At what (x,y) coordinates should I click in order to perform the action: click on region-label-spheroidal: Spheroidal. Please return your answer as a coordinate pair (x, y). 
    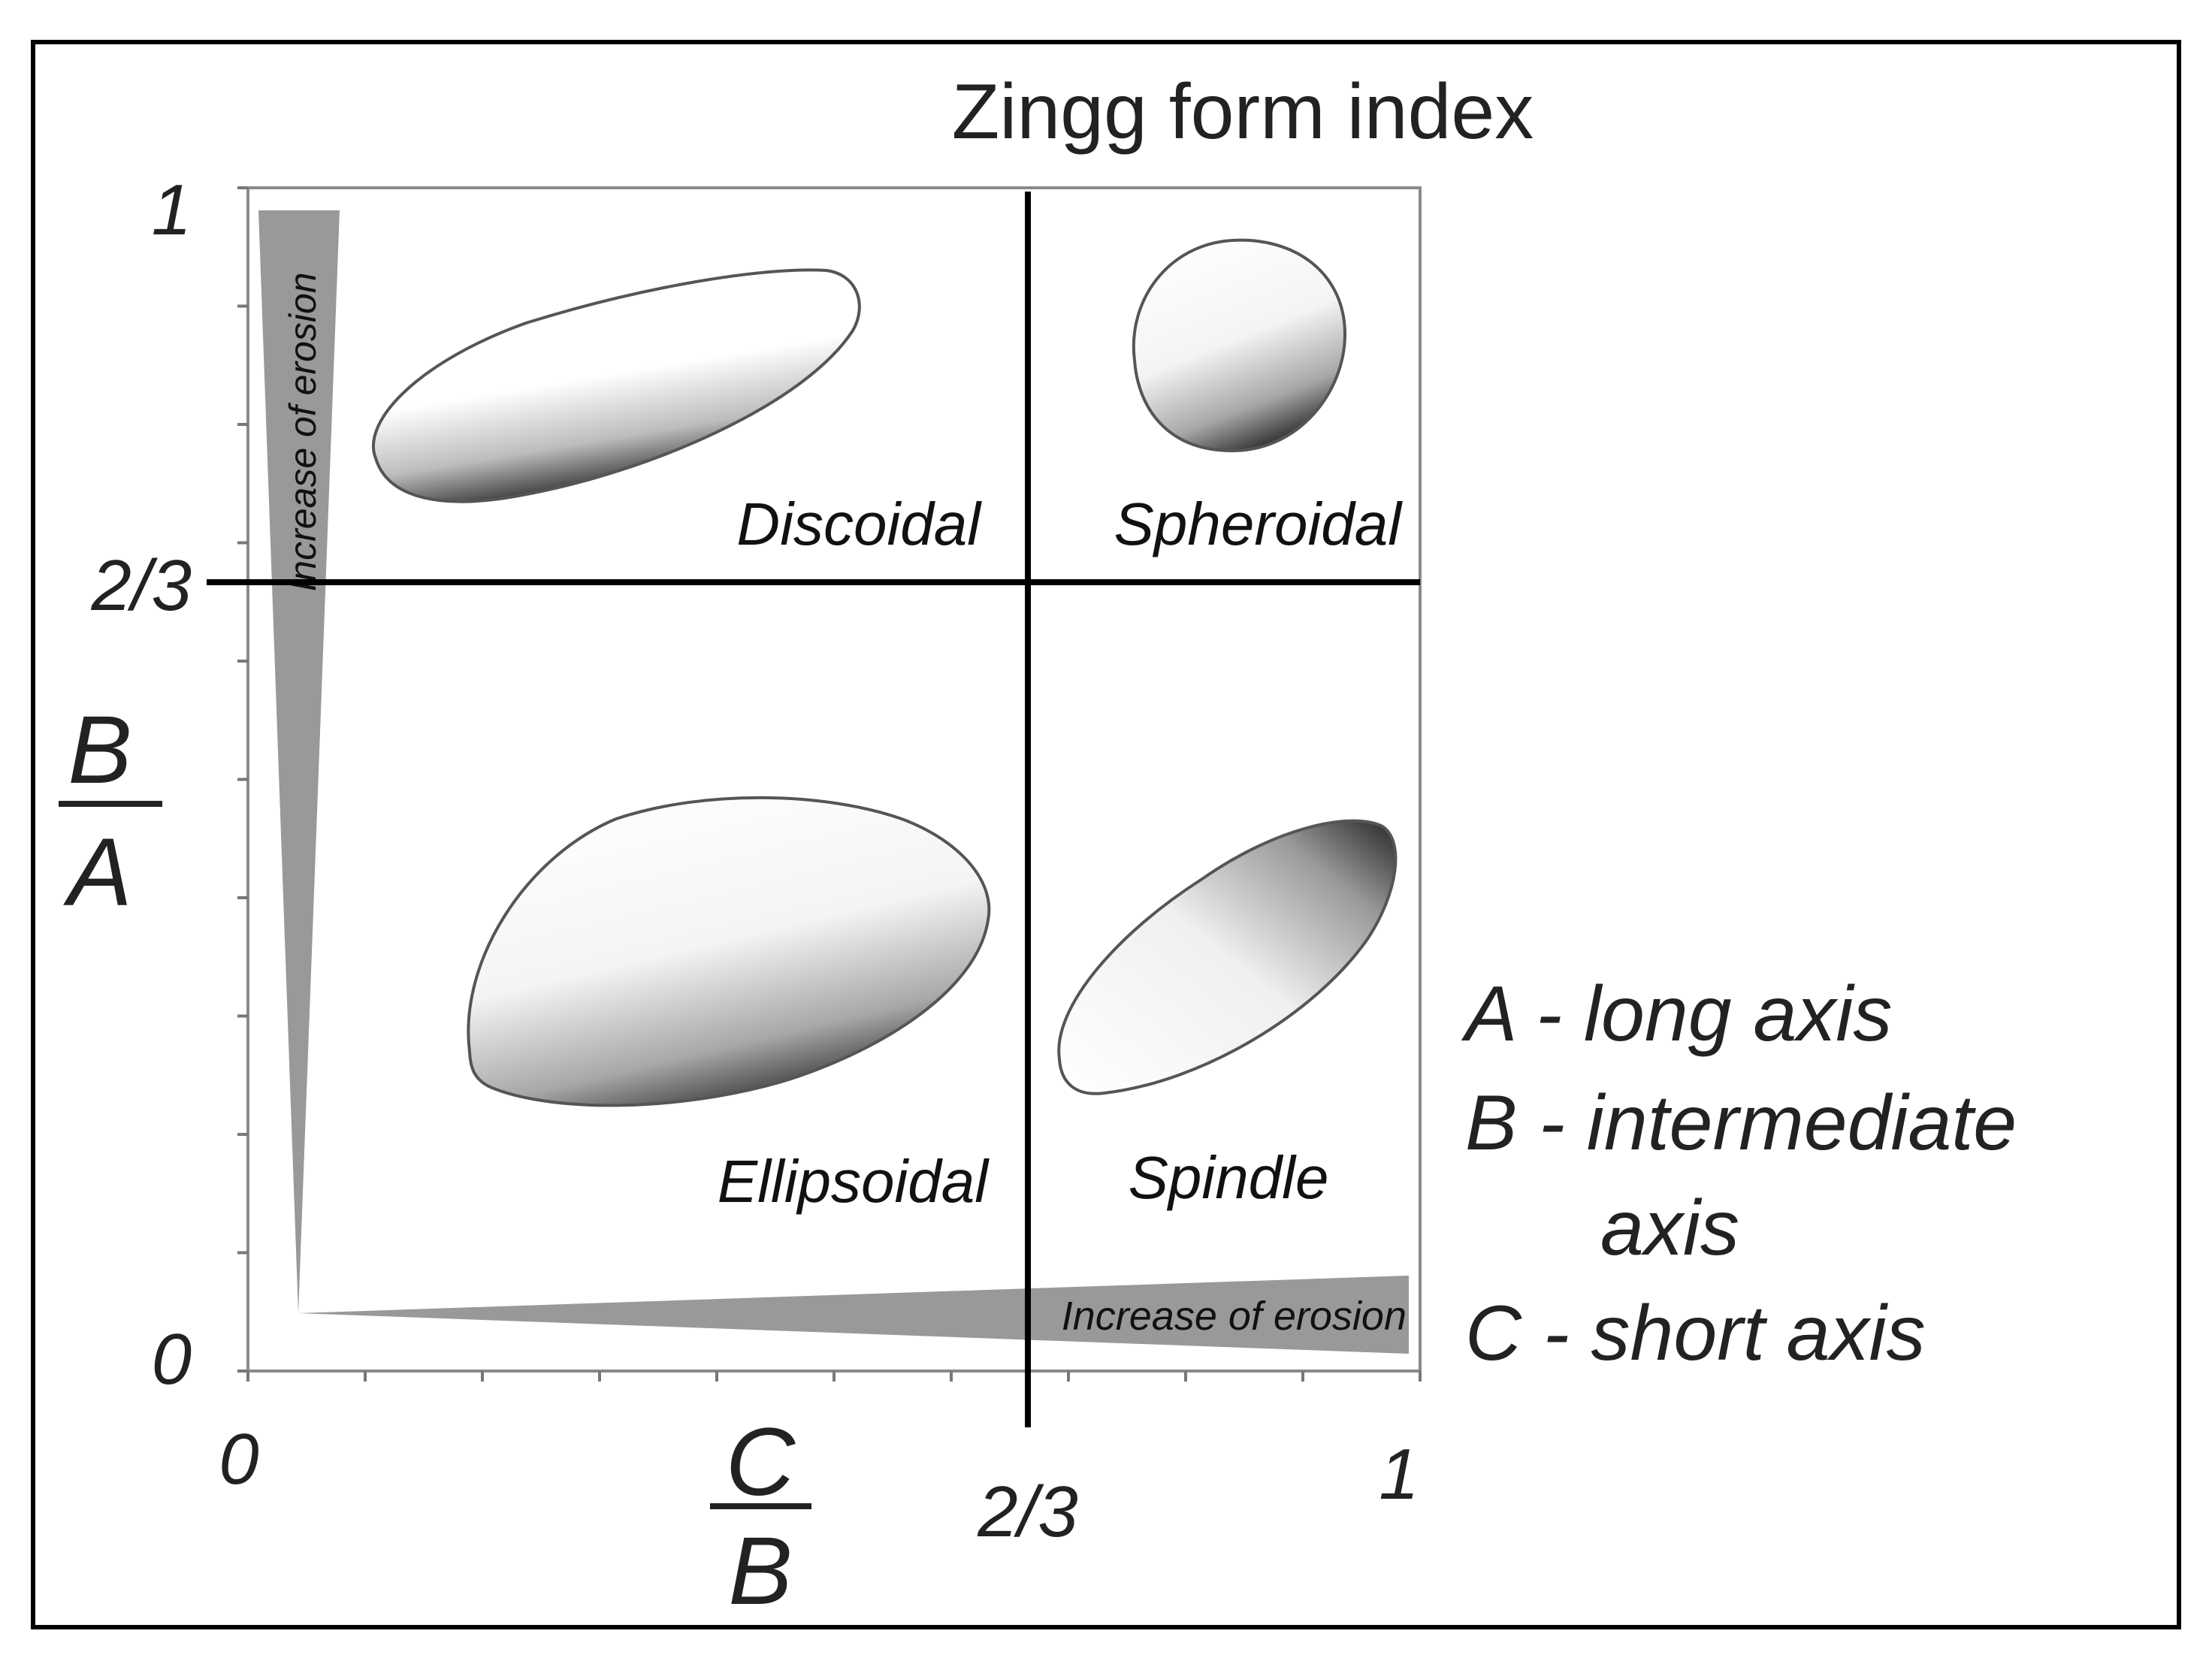
    Looking at the image, I should click on (1259, 524).